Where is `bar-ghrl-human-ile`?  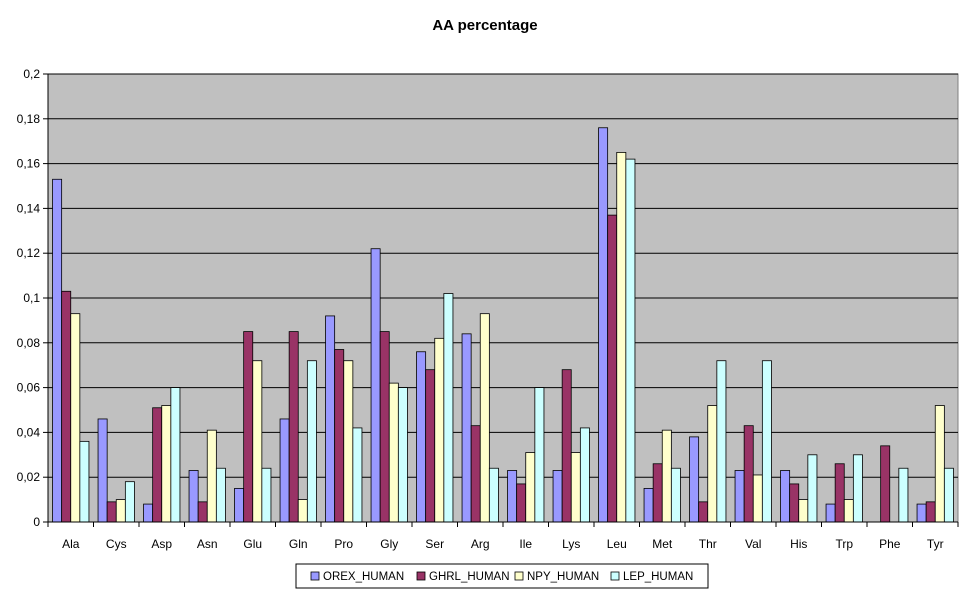
bar-ghrl-human-ile is located at coordinates (521, 503).